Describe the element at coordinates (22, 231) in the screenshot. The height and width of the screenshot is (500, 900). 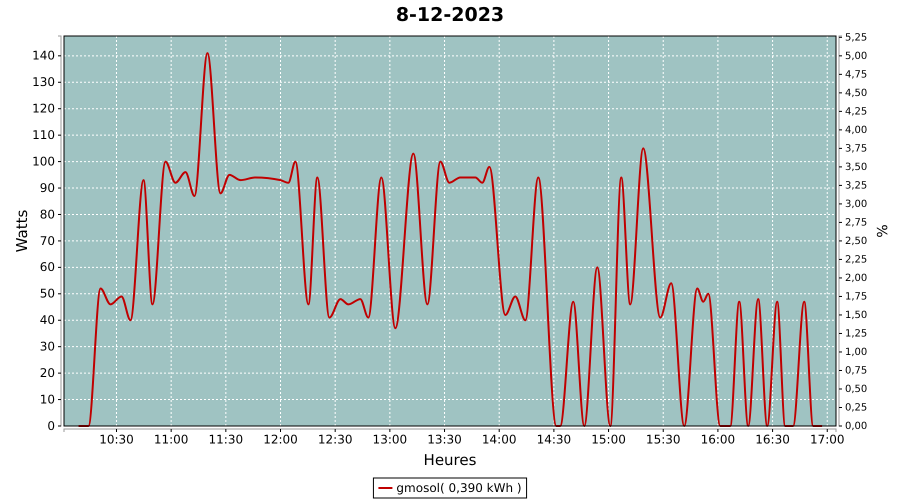
I see `y-axis-title: Watts` at that location.